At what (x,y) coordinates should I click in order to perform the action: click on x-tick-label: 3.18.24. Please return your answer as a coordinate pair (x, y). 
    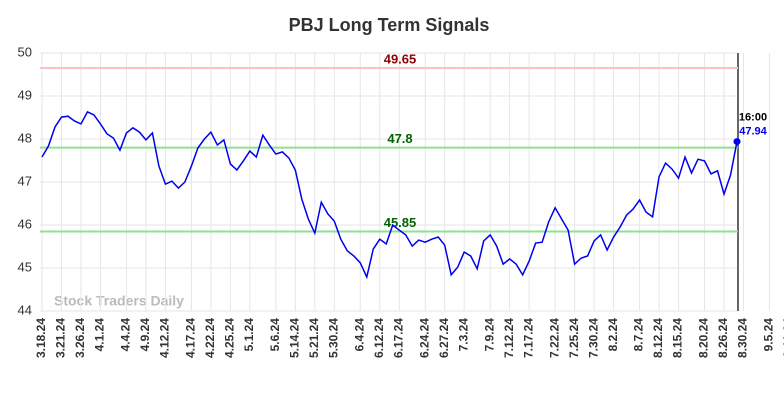
    Looking at the image, I should click on (41, 338).